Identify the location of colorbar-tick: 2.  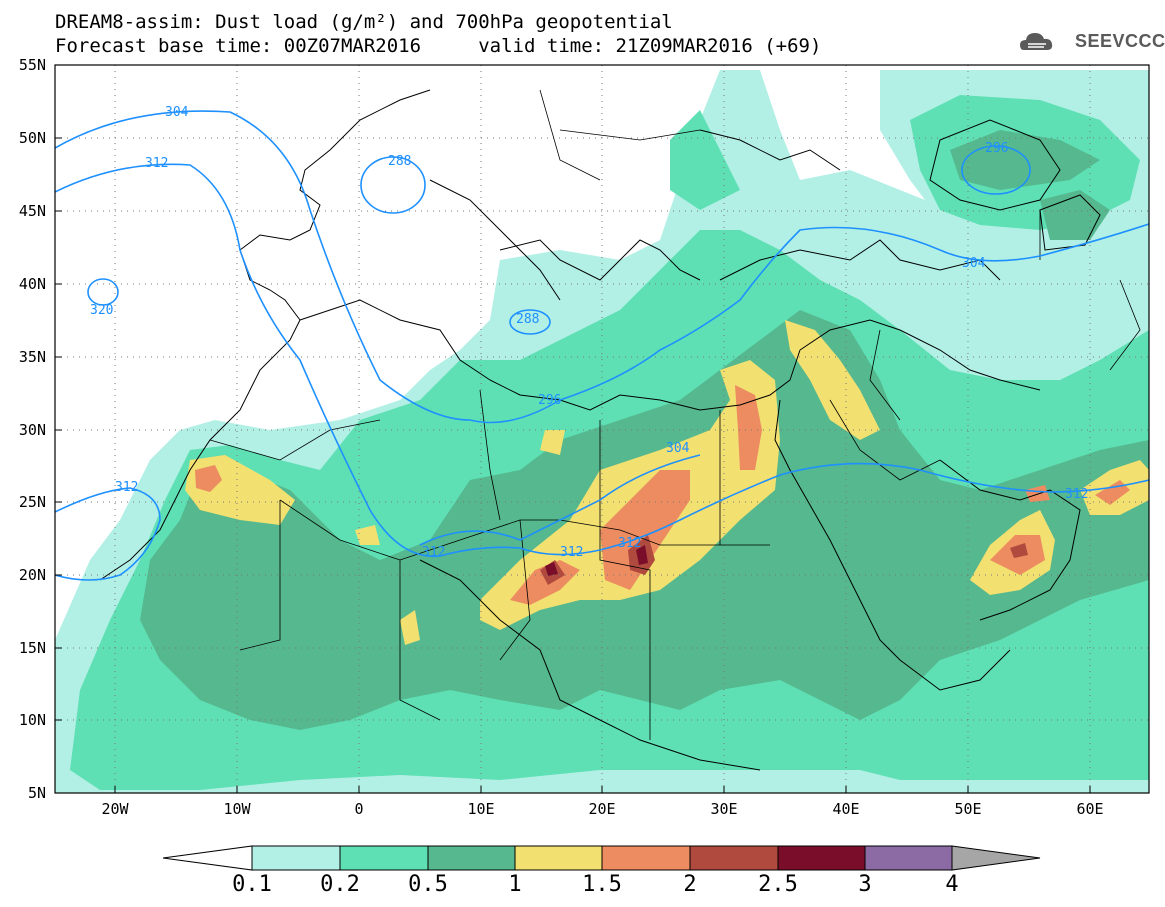
(690, 884).